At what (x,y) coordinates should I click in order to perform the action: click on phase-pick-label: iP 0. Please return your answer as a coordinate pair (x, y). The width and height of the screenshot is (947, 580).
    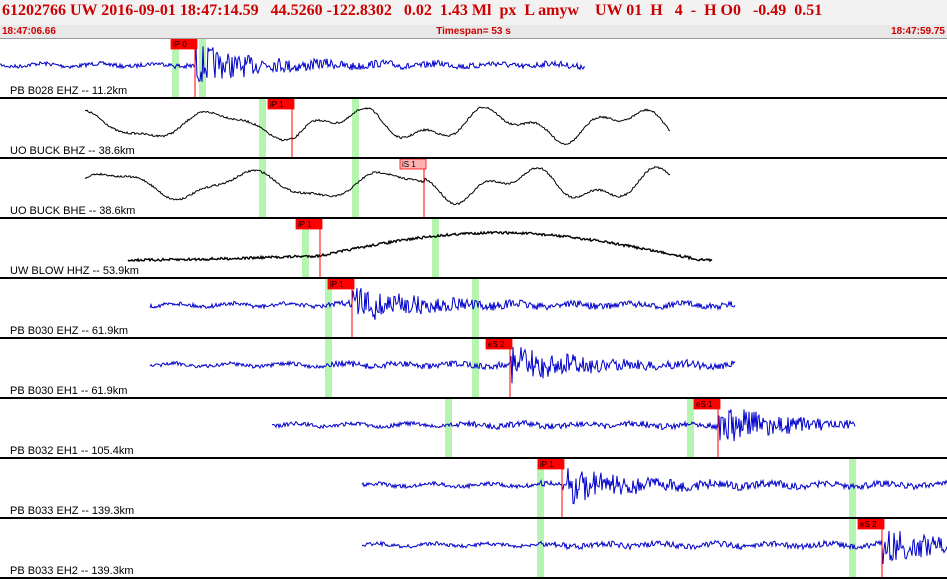
    Looking at the image, I should click on (180, 44).